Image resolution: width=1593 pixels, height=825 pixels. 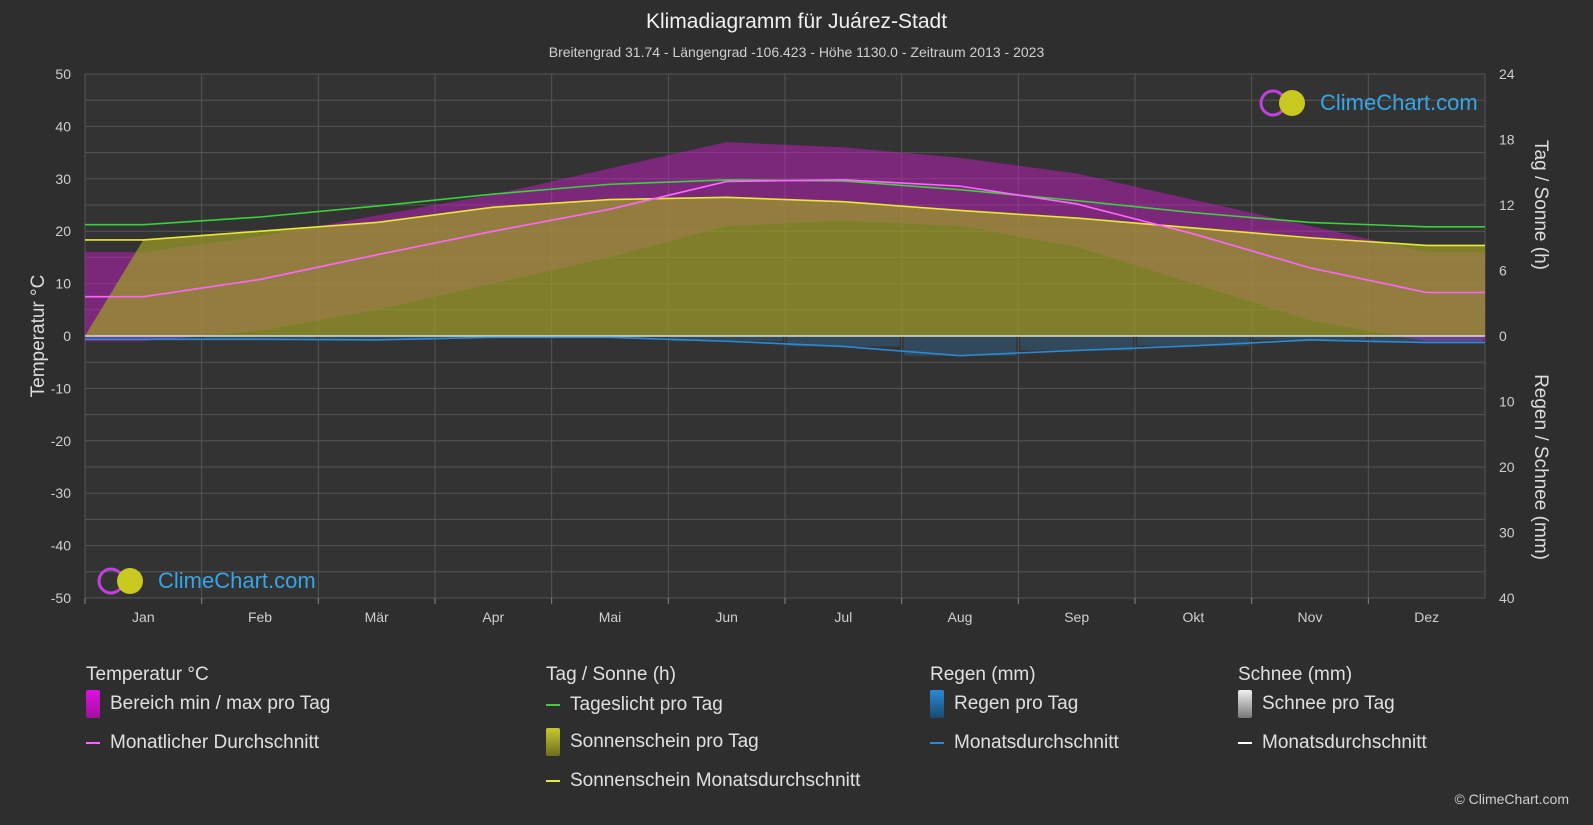 I want to click on rain-avg-swatch, so click(x=937, y=743).